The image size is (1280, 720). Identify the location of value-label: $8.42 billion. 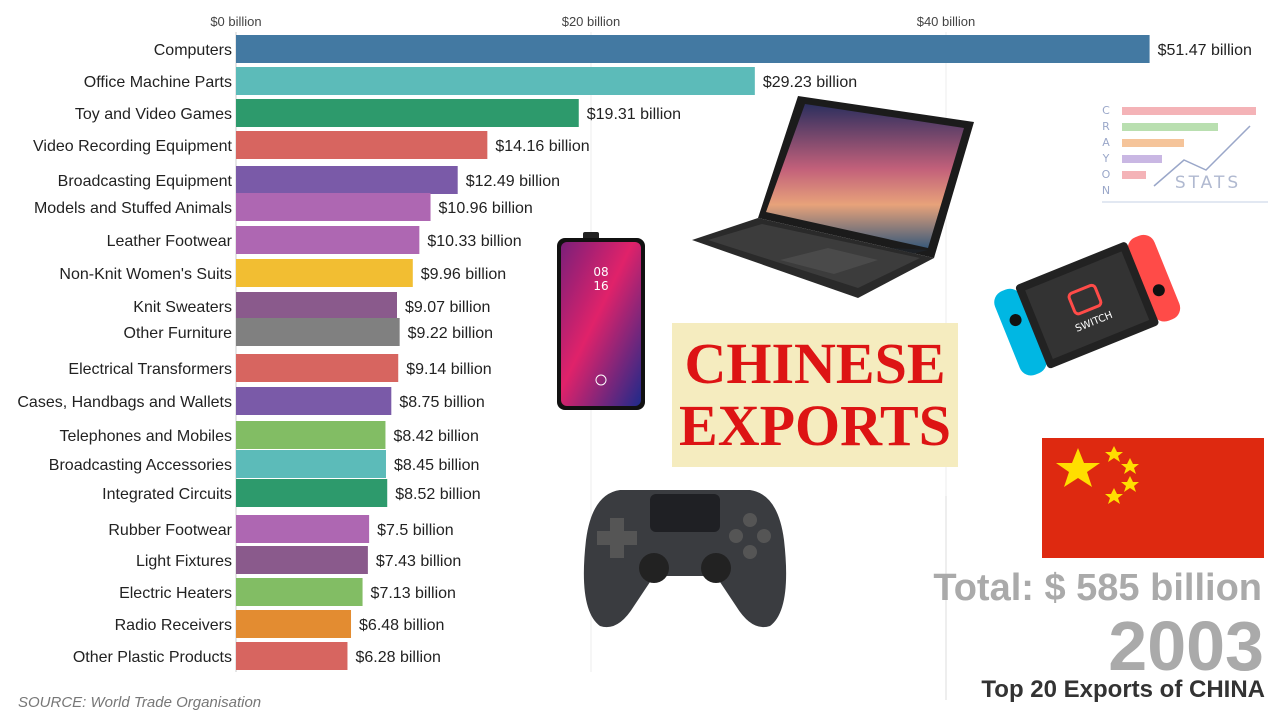
(435, 436).